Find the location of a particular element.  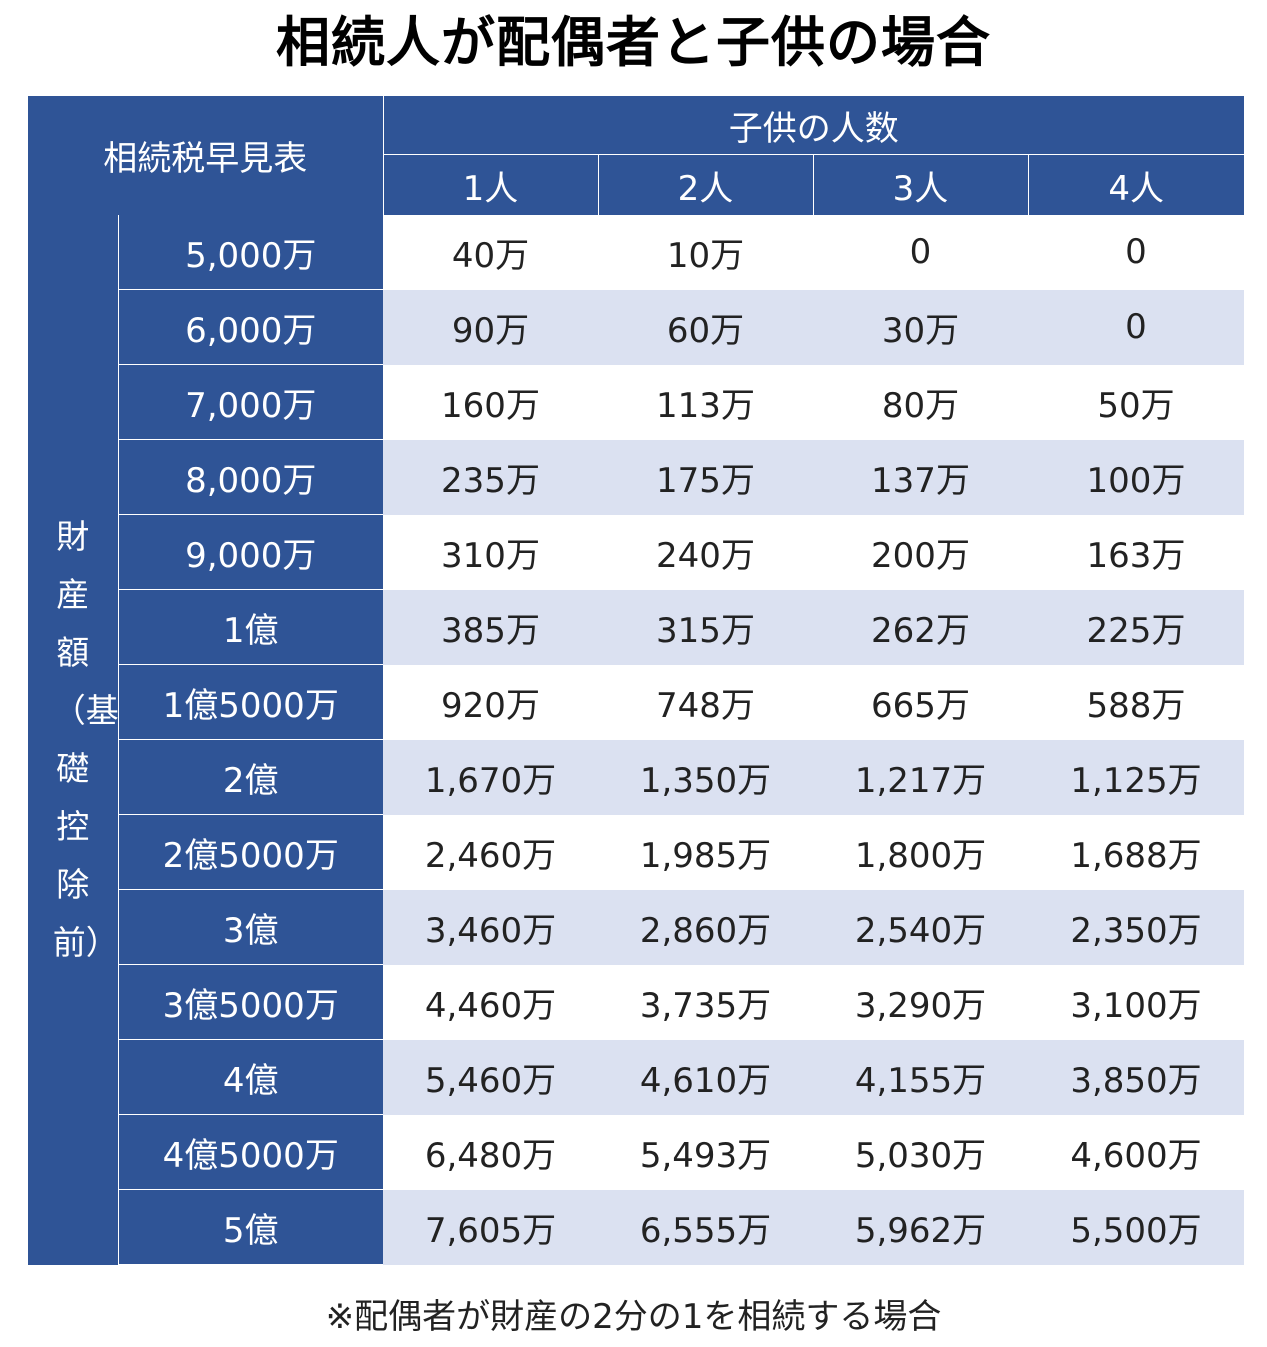

tax-amount-cell: 748万 is located at coordinates (705, 702).